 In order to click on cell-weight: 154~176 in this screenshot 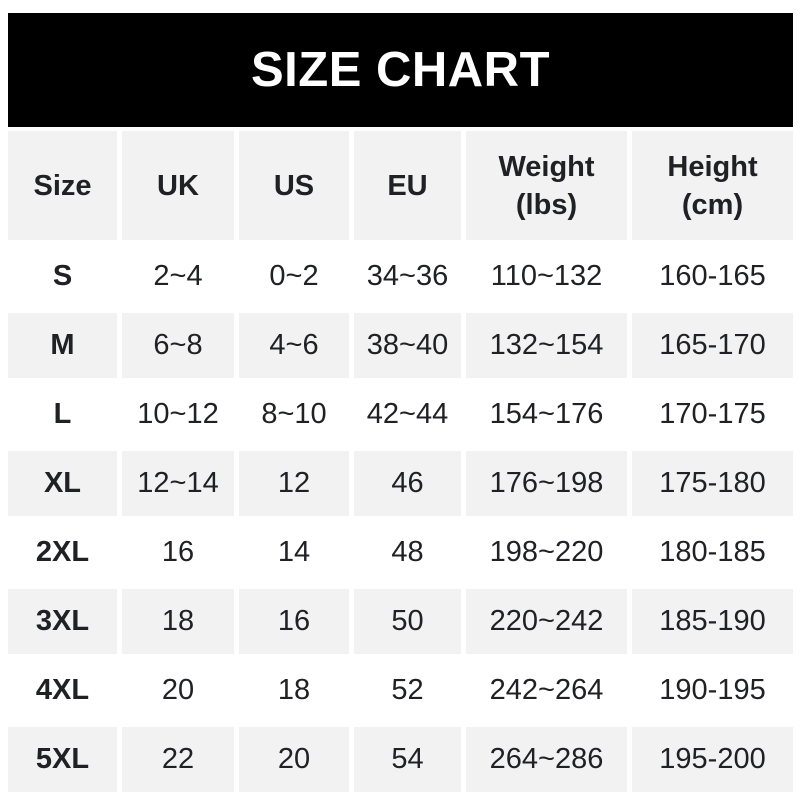, I will do `click(546, 414)`.